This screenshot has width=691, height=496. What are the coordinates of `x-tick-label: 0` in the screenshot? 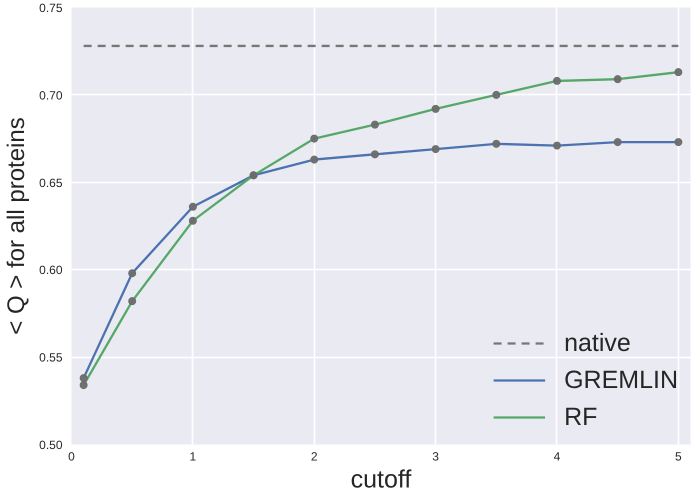 It's located at (72, 457).